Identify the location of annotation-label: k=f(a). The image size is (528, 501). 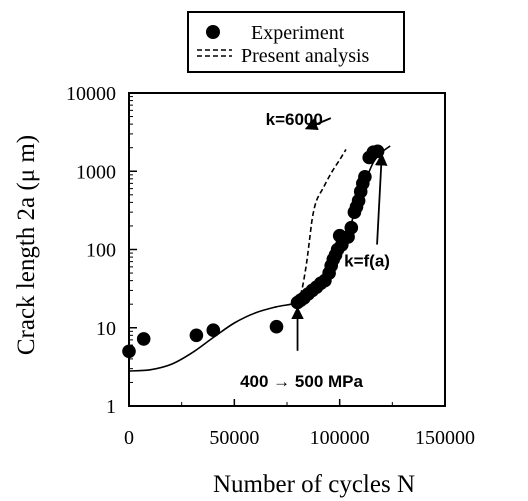
(367, 261).